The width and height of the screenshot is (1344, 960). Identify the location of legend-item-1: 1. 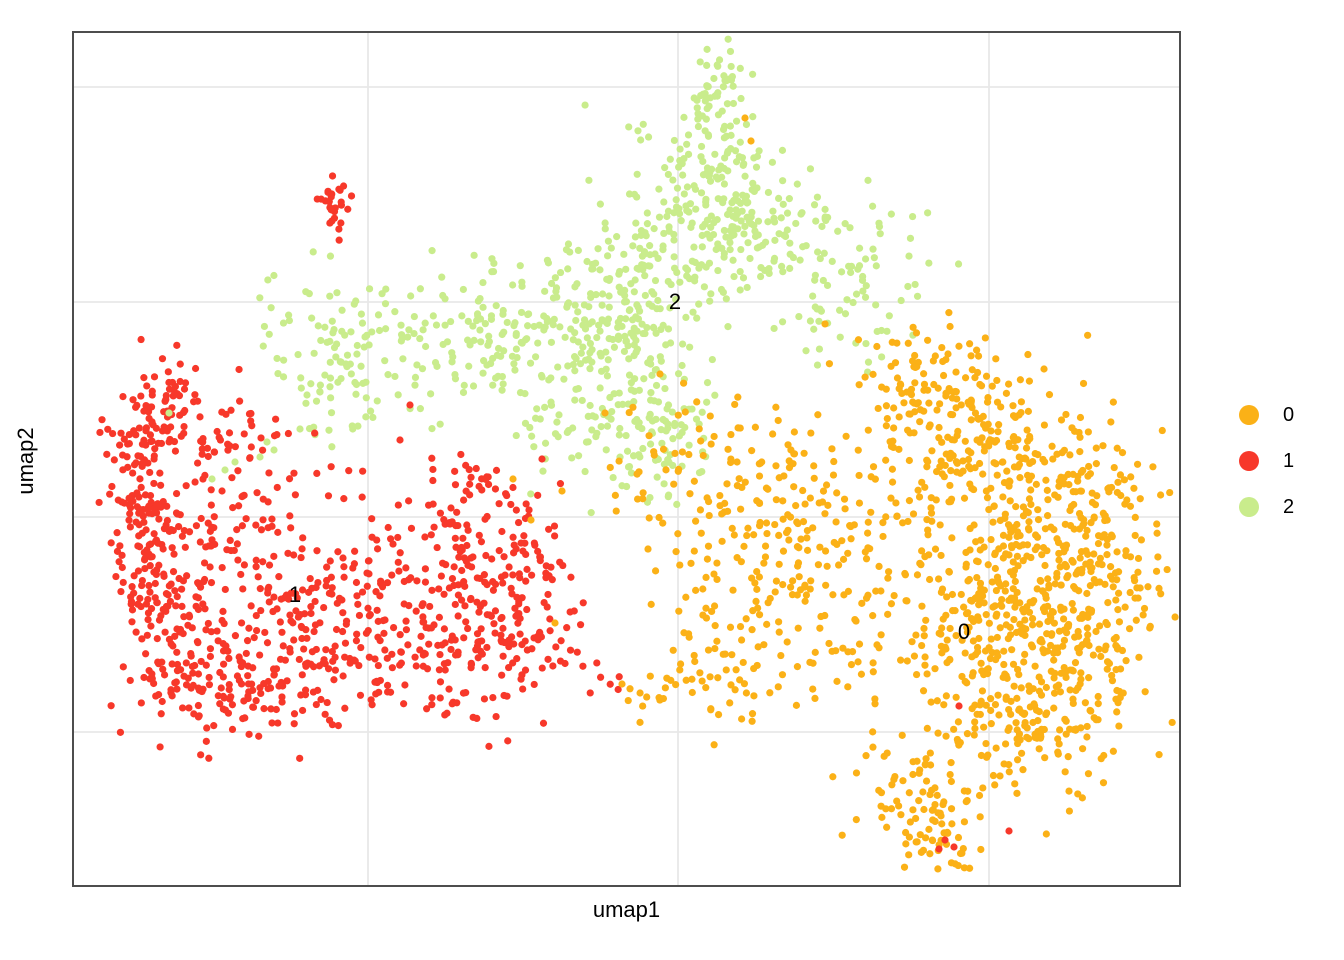
(1266, 461).